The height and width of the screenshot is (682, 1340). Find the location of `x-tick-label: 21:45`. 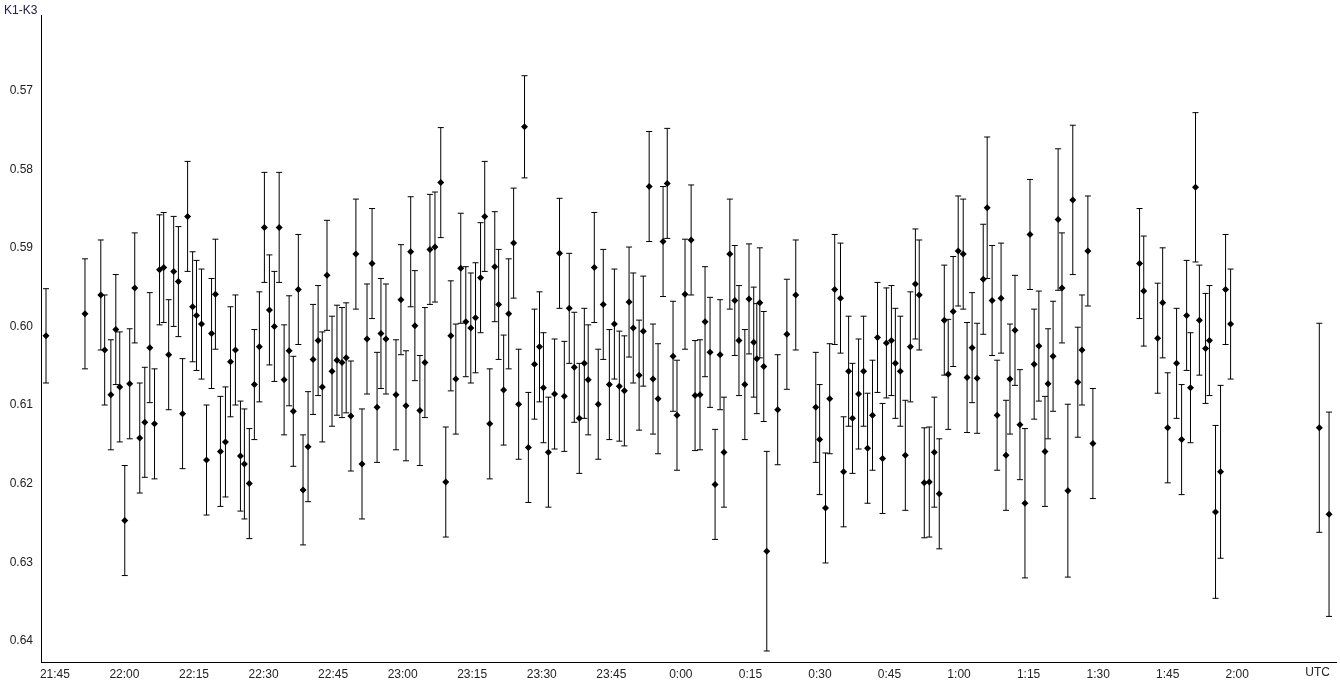

x-tick-label: 21:45 is located at coordinates (55, 673).